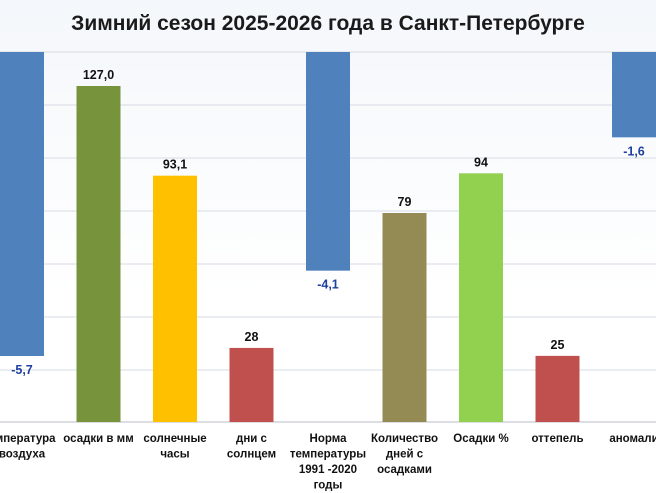 The image size is (656, 493). Describe the element at coordinates (634, 151) in the screenshot. I see `data-label: -1,6` at that location.